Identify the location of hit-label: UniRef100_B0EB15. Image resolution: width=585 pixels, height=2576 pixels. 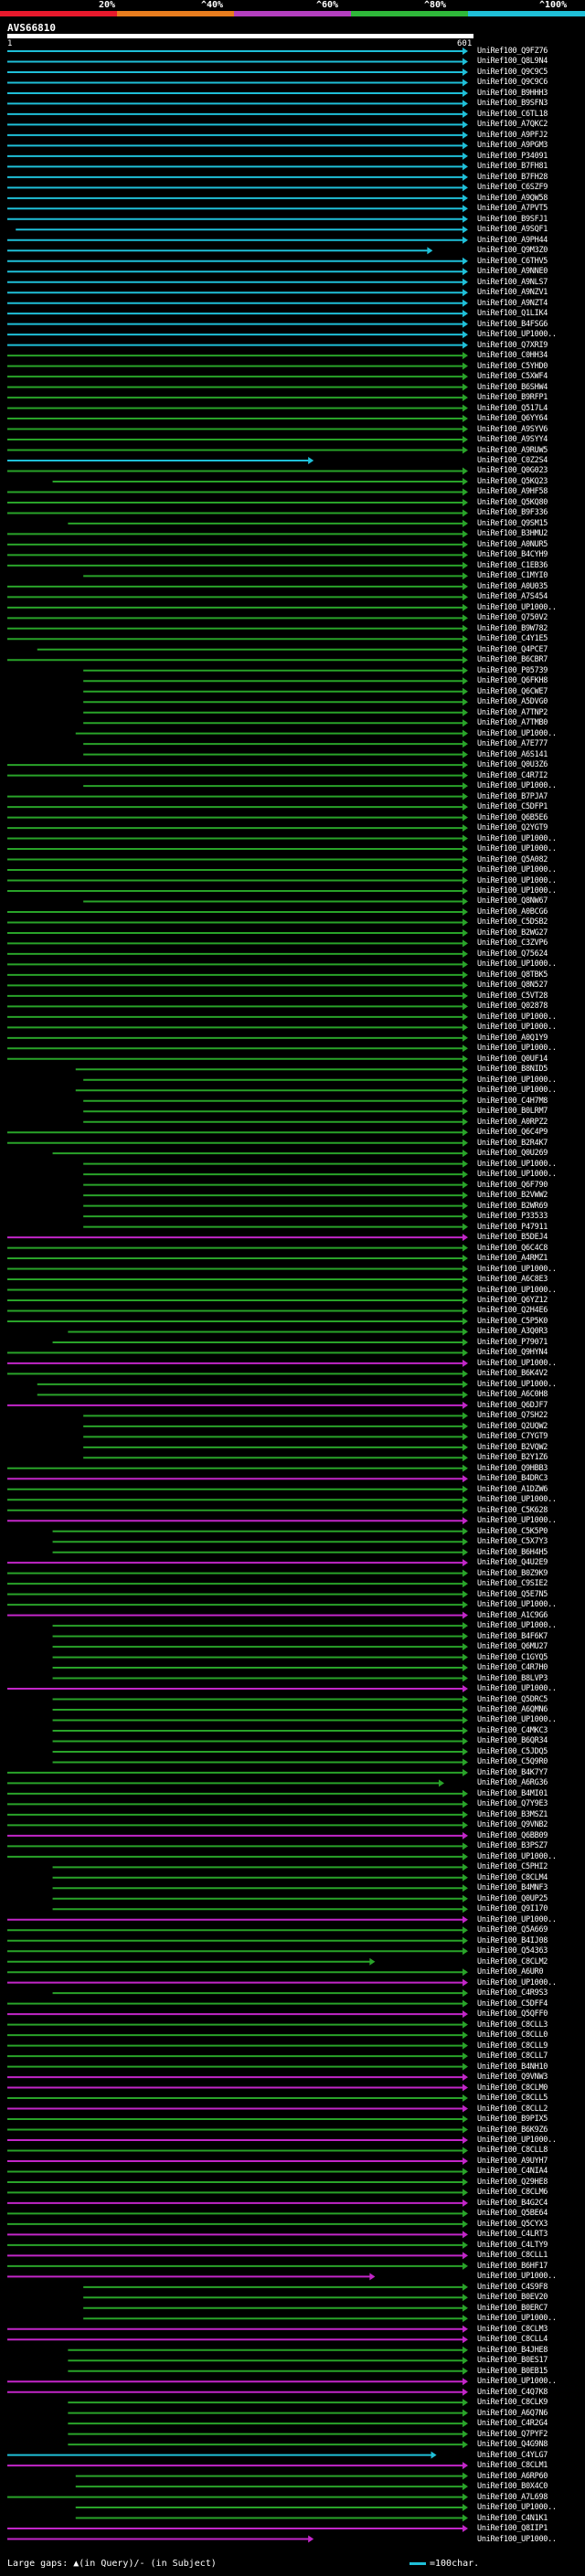
(512, 2371).